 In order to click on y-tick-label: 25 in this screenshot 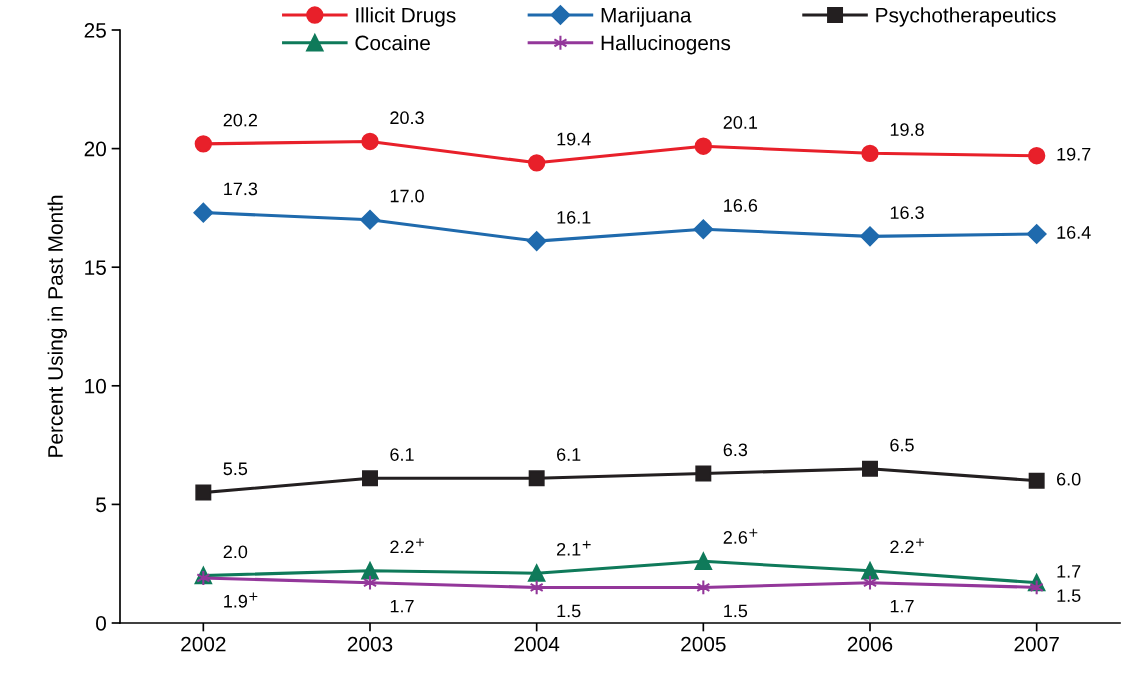, I will do `click(95, 30)`.